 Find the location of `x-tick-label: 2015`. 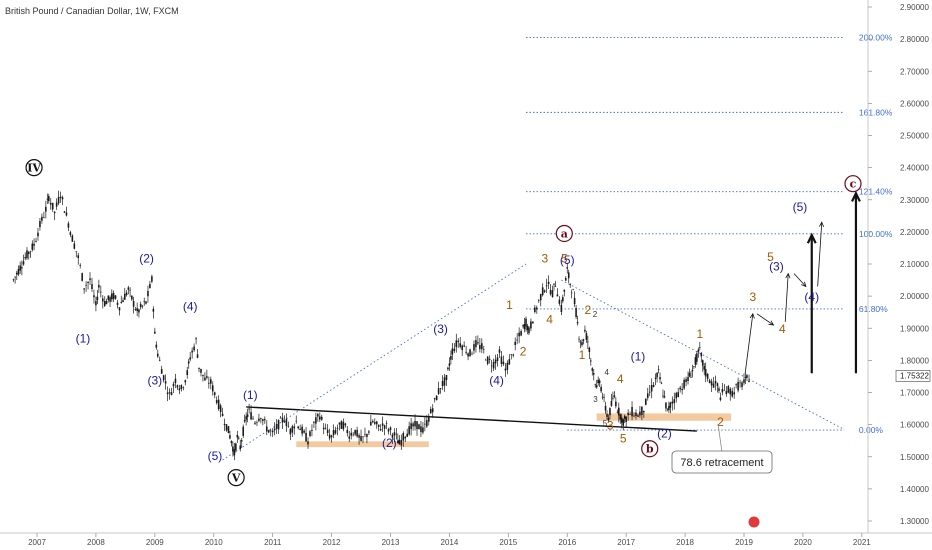

x-tick-label: 2015 is located at coordinates (508, 542).